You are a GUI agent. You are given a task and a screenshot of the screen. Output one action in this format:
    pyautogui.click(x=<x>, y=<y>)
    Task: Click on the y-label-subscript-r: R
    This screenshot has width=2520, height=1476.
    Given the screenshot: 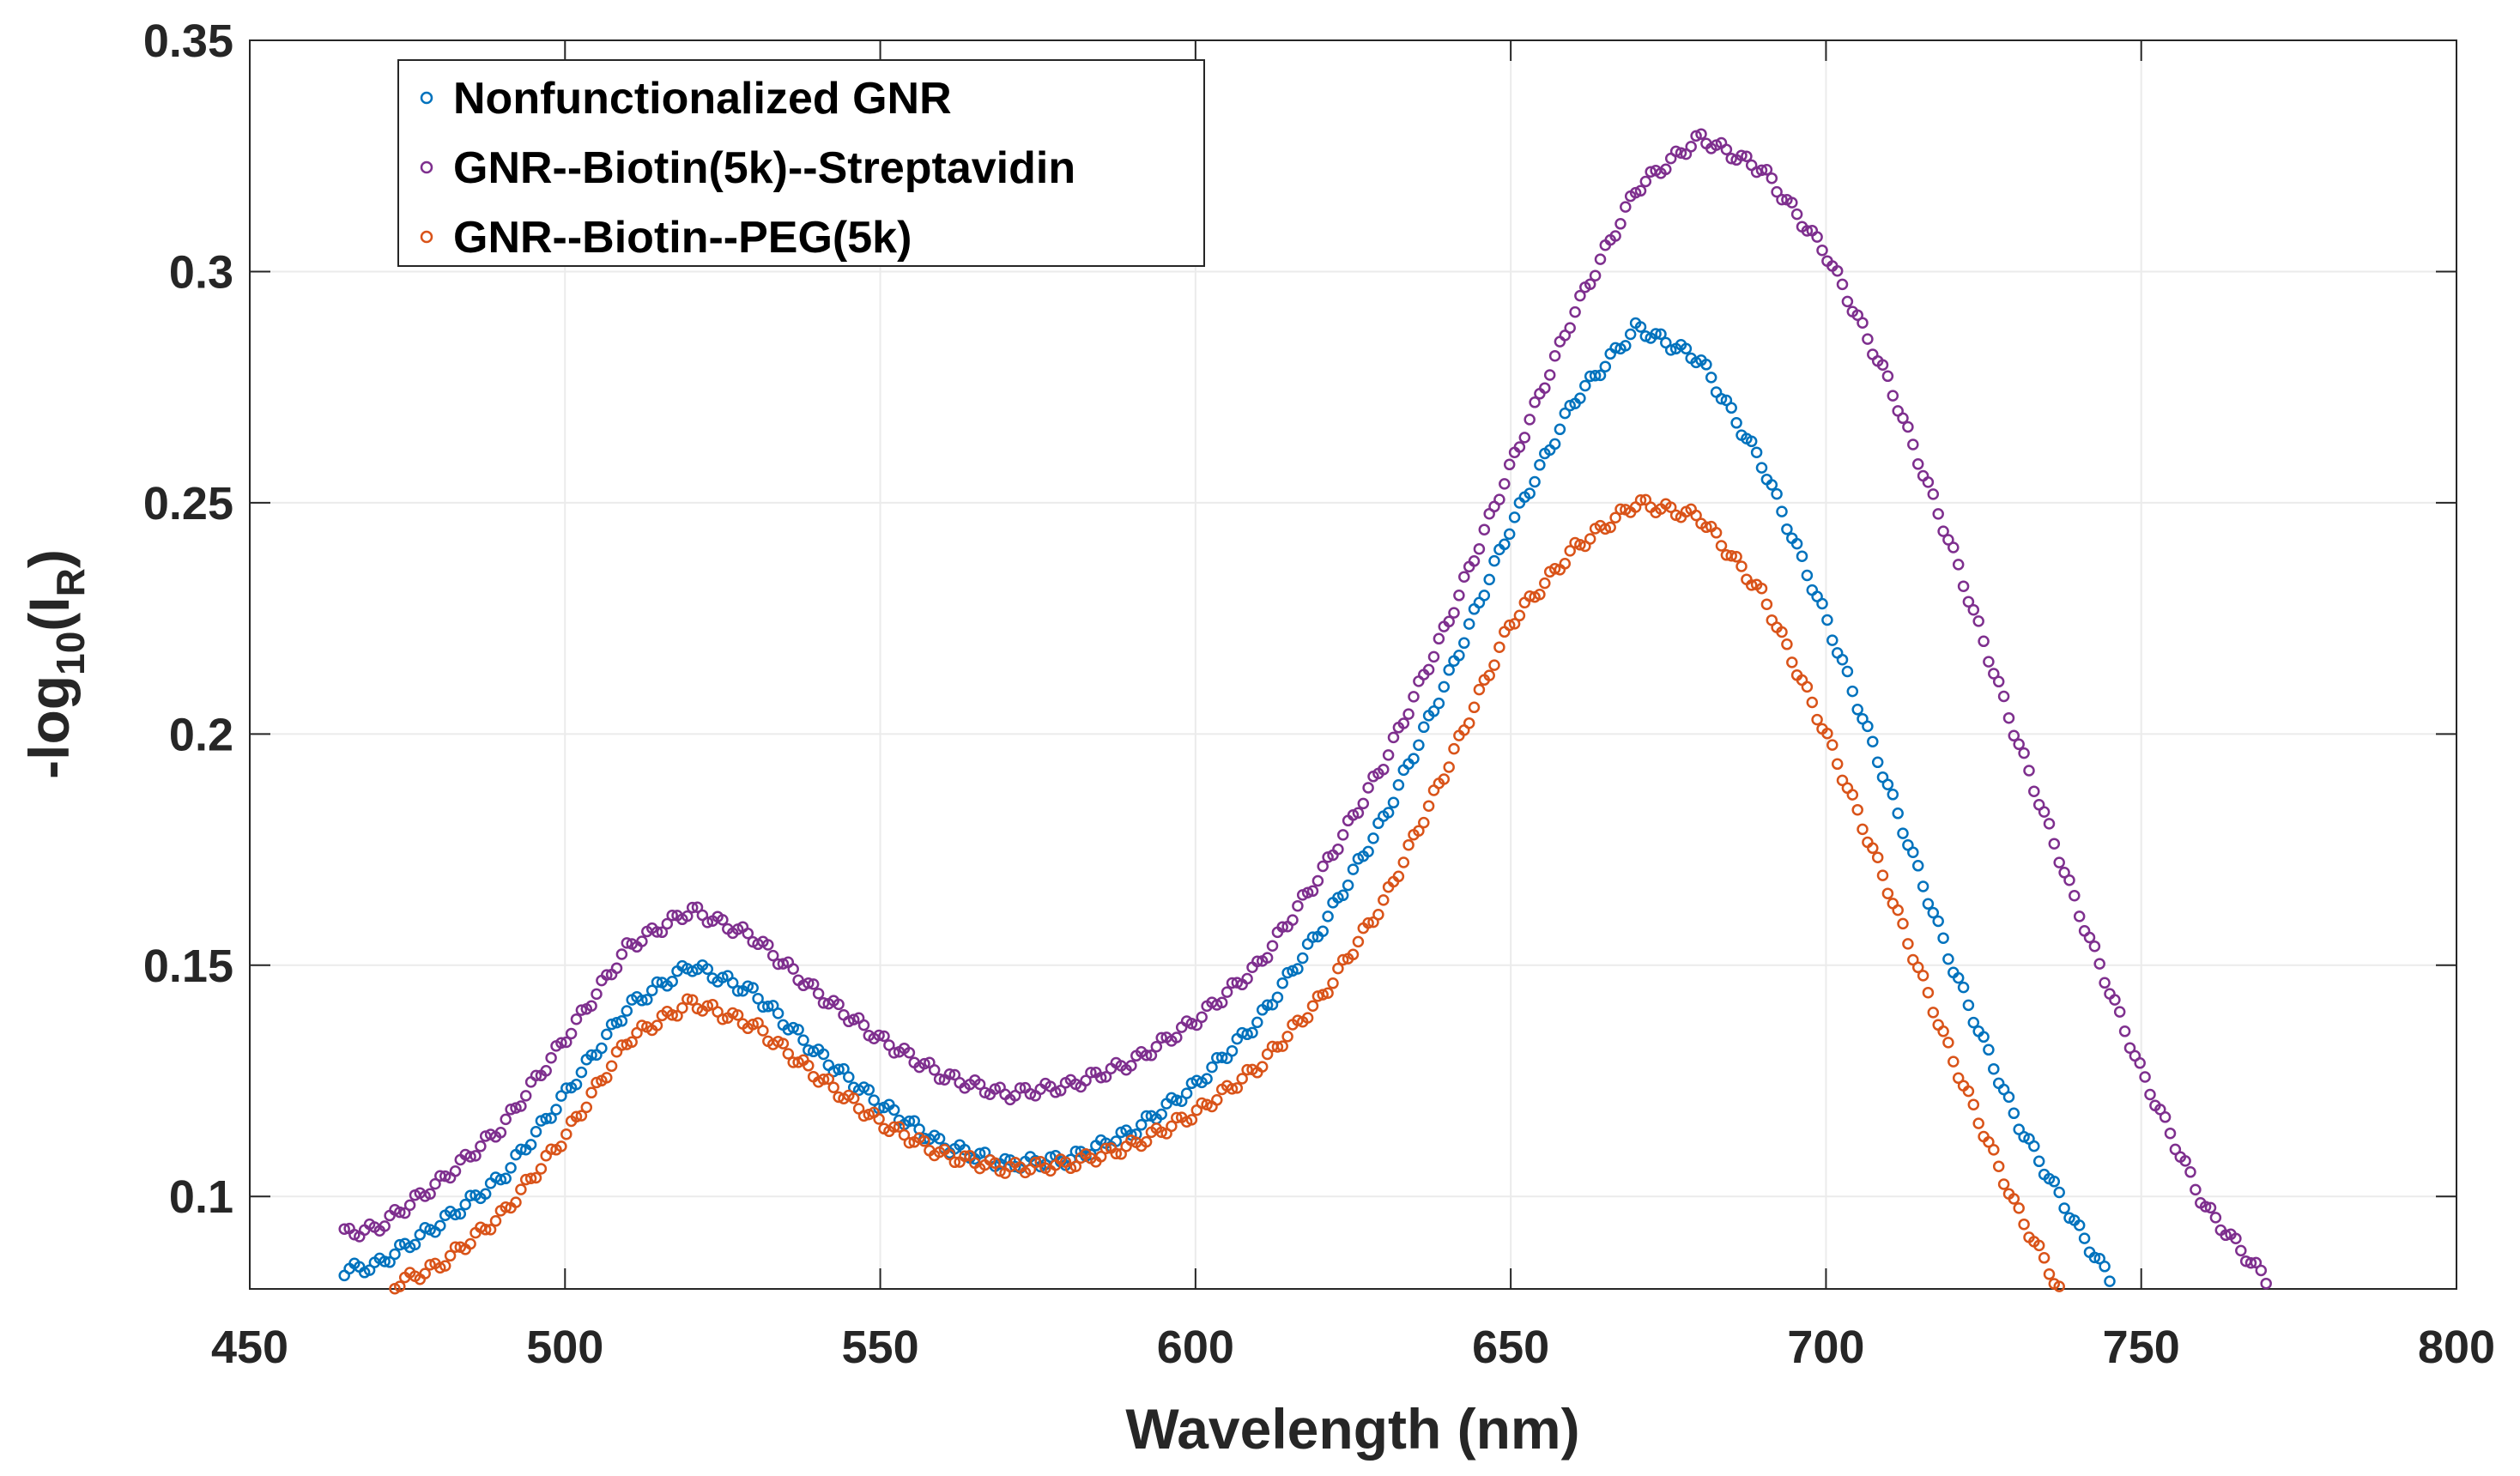 What is the action you would take?
    pyautogui.click(x=71, y=582)
    